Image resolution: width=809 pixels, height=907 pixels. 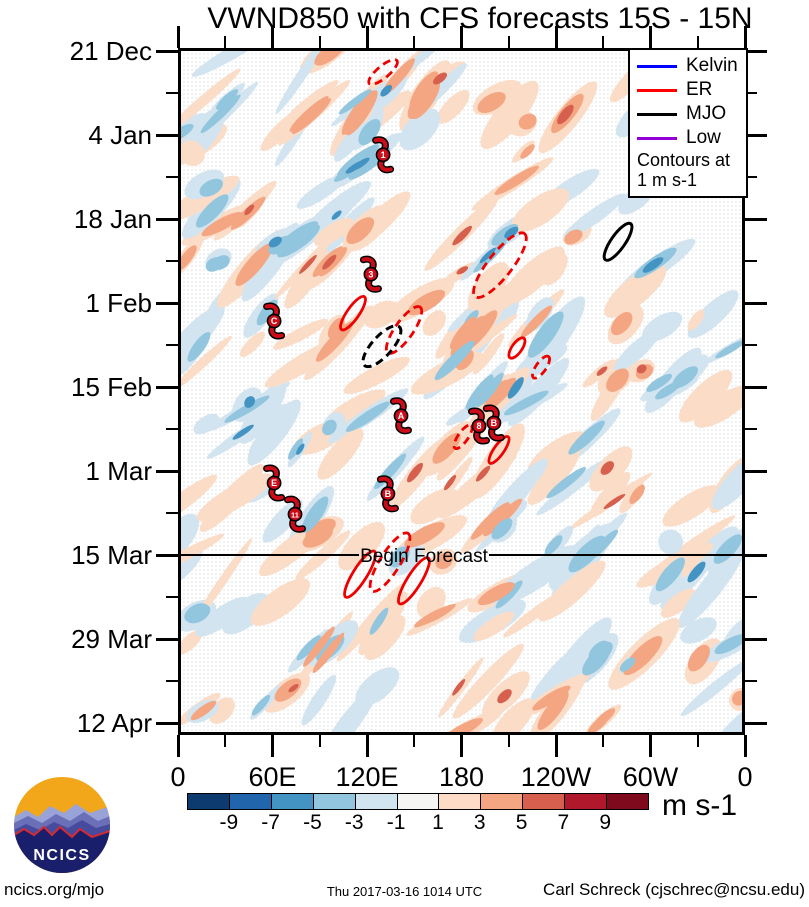 What do you see at coordinates (478, 426) in the screenshot?
I see `cyclone-label: 8` at bounding box center [478, 426].